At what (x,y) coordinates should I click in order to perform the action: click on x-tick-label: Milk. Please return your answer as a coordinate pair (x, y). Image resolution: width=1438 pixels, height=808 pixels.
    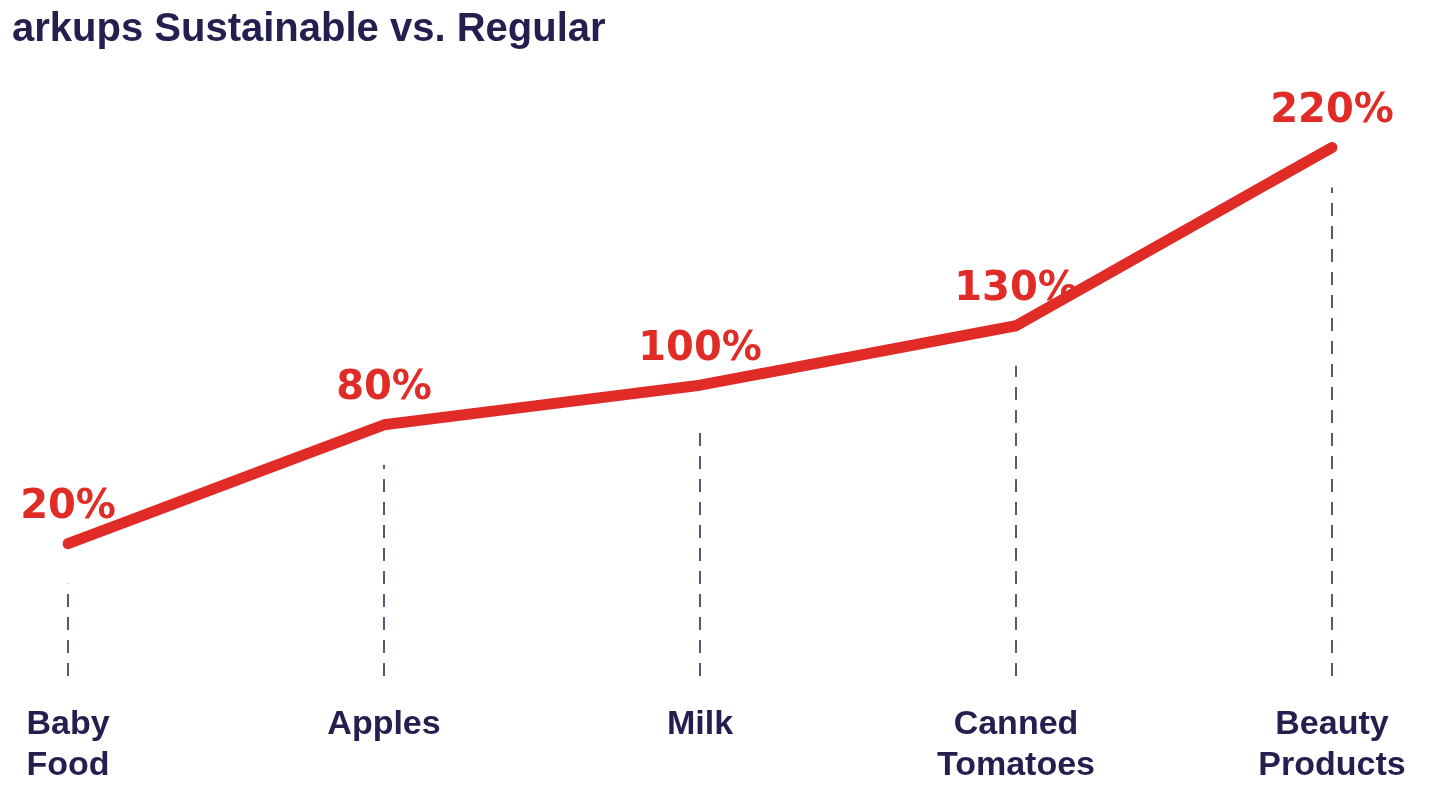
    Looking at the image, I should click on (700, 722).